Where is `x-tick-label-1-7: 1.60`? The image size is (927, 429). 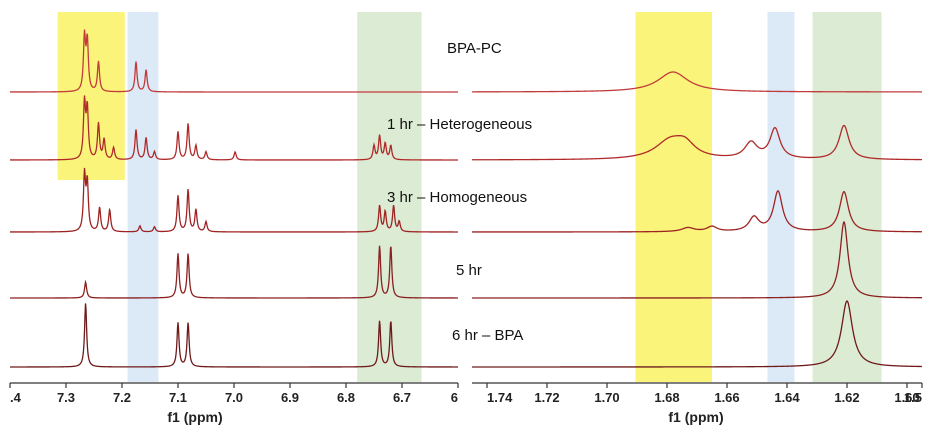 x-tick-label-1-7: 1.60 is located at coordinates (906, 397).